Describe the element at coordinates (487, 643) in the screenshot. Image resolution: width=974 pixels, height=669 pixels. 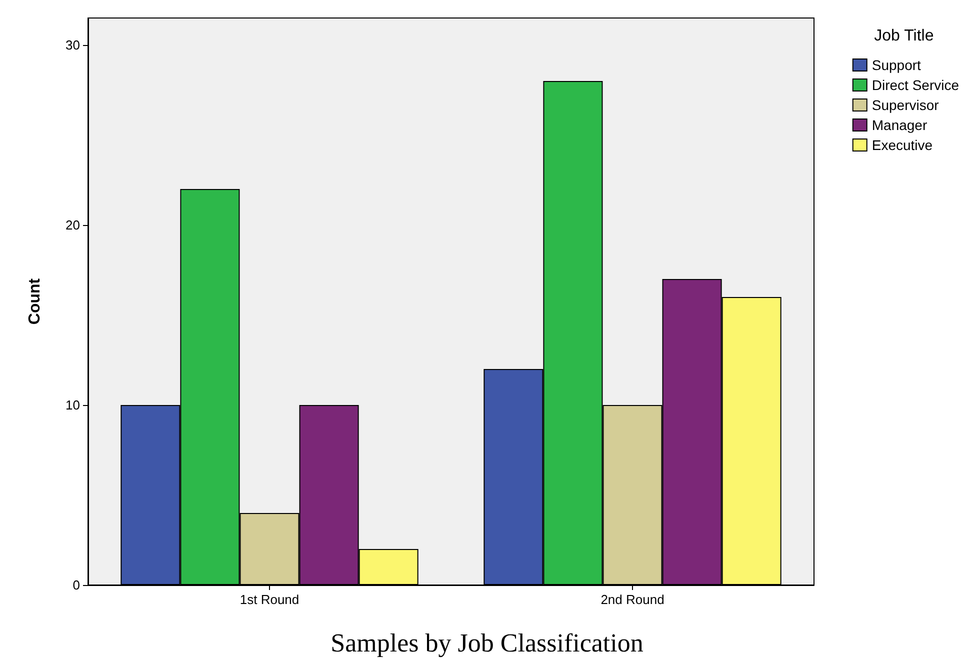
I see `text: Samples by Job Classification` at that location.